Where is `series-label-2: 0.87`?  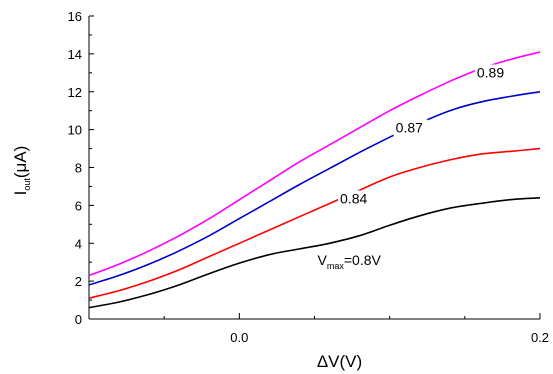 series-label-2: 0.87 is located at coordinates (409, 127).